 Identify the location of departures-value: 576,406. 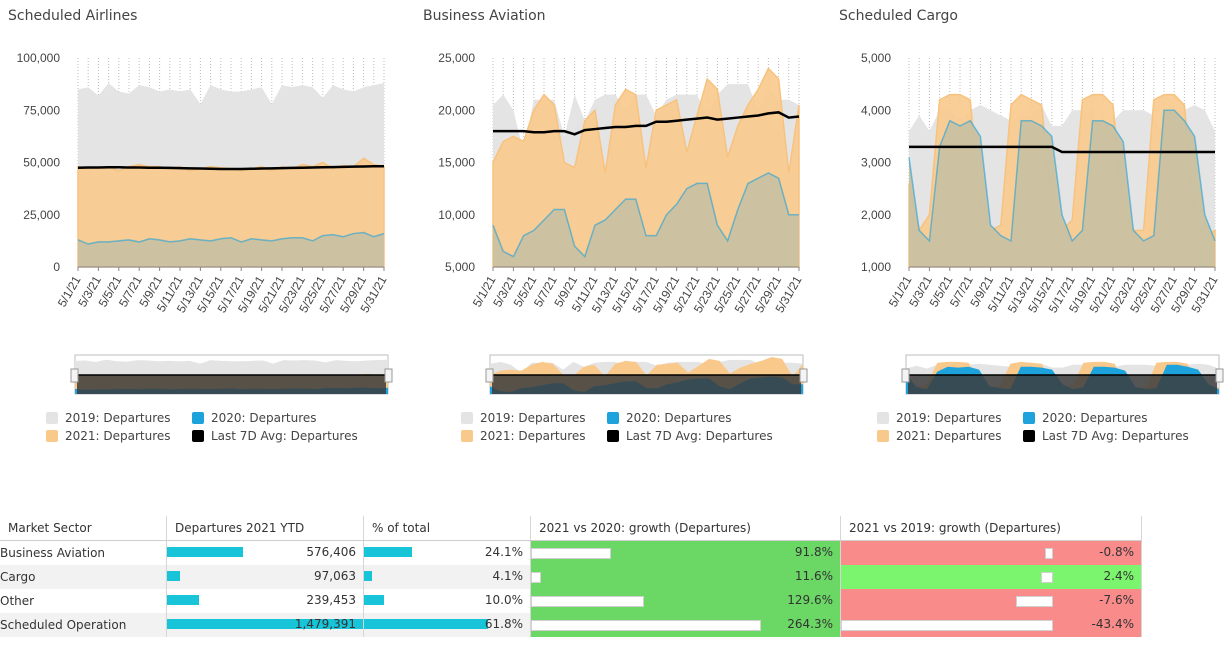
(331, 552).